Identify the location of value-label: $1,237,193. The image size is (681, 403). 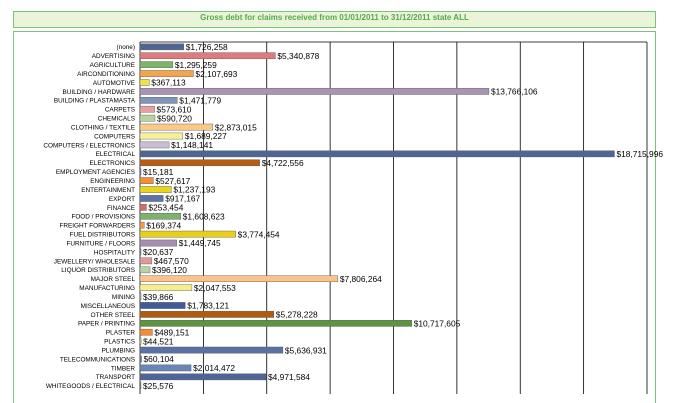
(194, 190).